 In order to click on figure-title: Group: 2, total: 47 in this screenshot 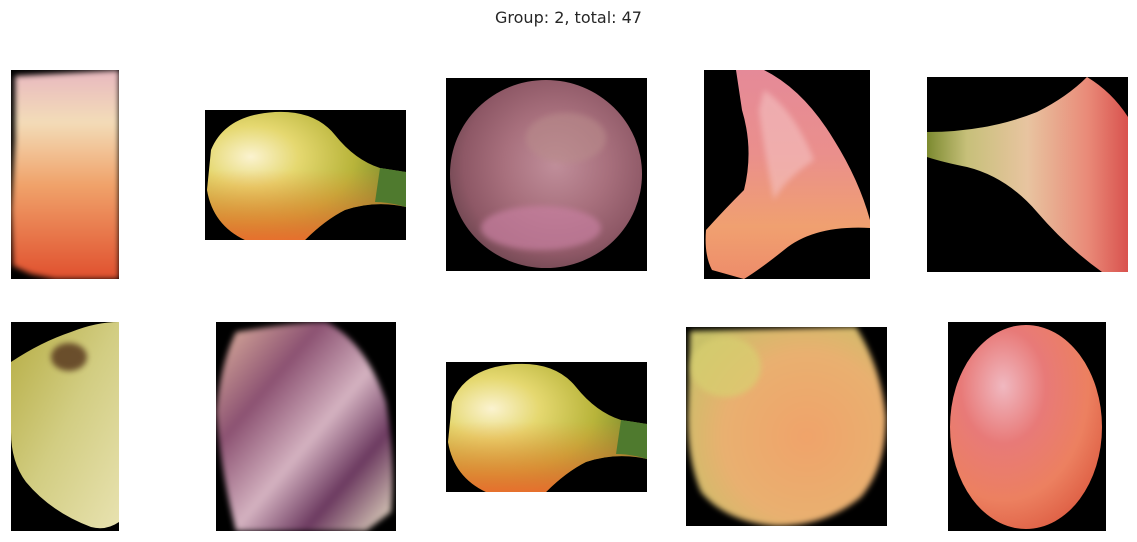, I will do `click(568, 17)`.